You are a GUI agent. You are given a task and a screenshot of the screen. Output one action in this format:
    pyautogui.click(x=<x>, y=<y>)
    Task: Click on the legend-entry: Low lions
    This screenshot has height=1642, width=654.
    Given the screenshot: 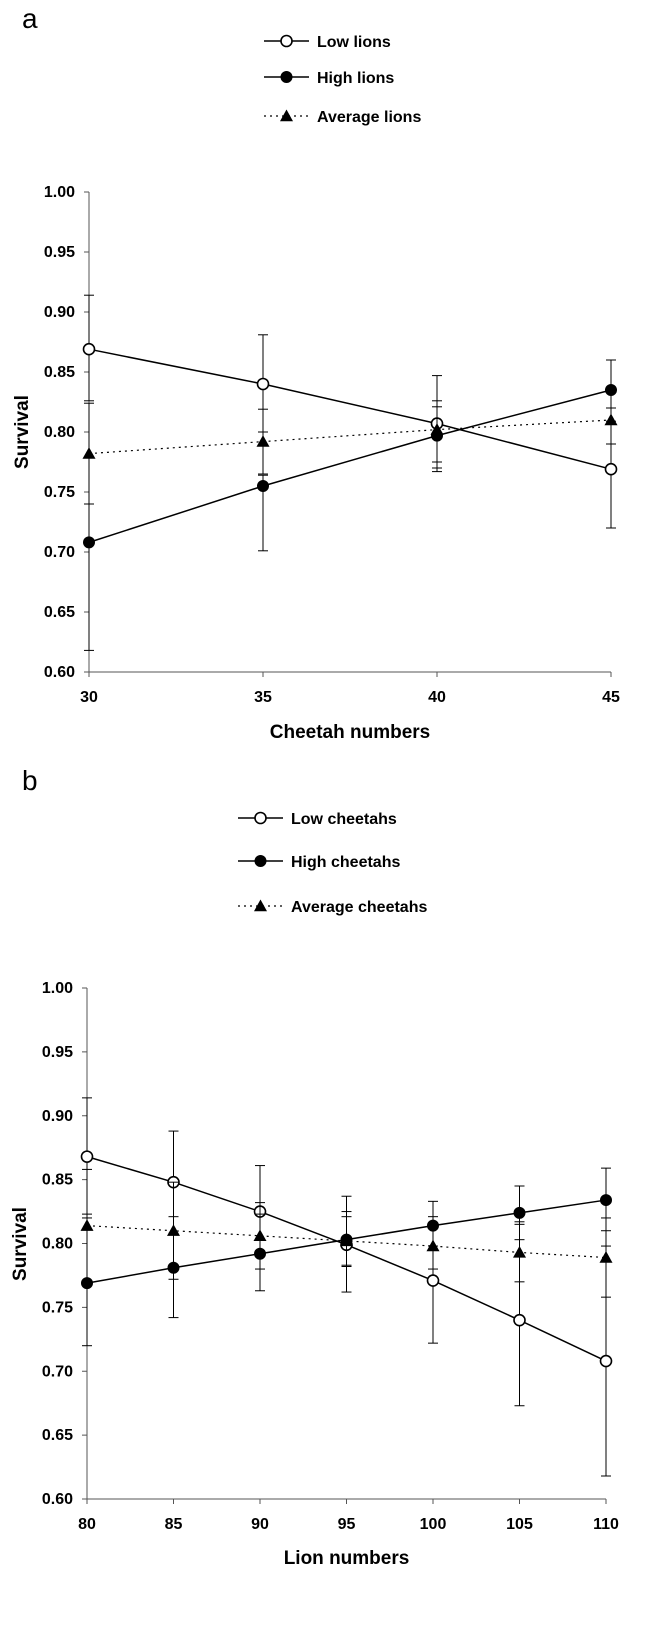 What is the action you would take?
    pyautogui.click(x=327, y=42)
    